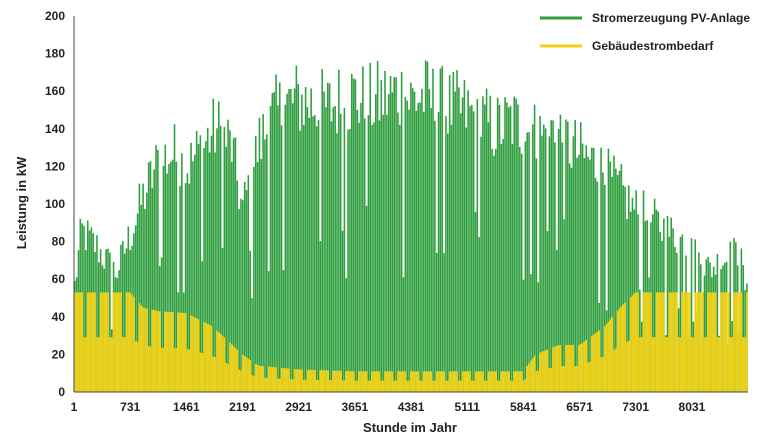 The width and height of the screenshot is (762, 437). Describe the element at coordinates (61, 392) in the screenshot. I see `y-tick-label: 0` at that location.